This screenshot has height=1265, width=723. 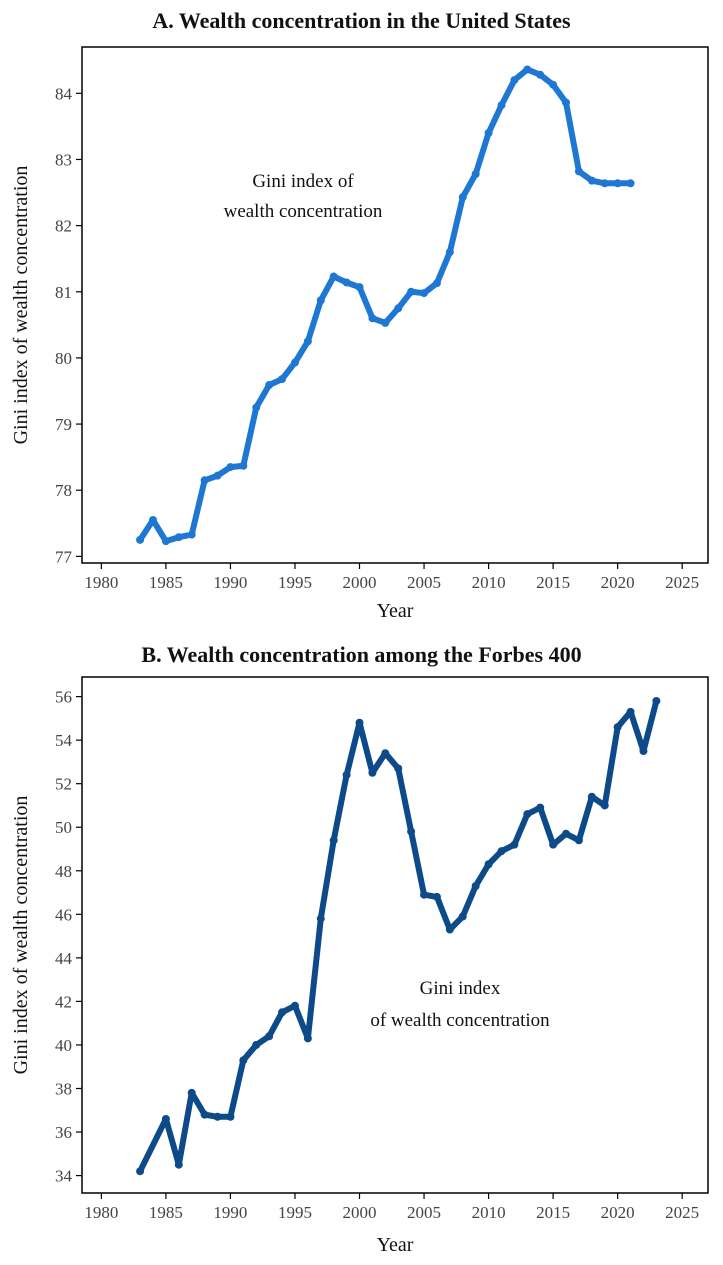 What do you see at coordinates (63, 159) in the screenshot?
I see `y-tick-label: 83` at bounding box center [63, 159].